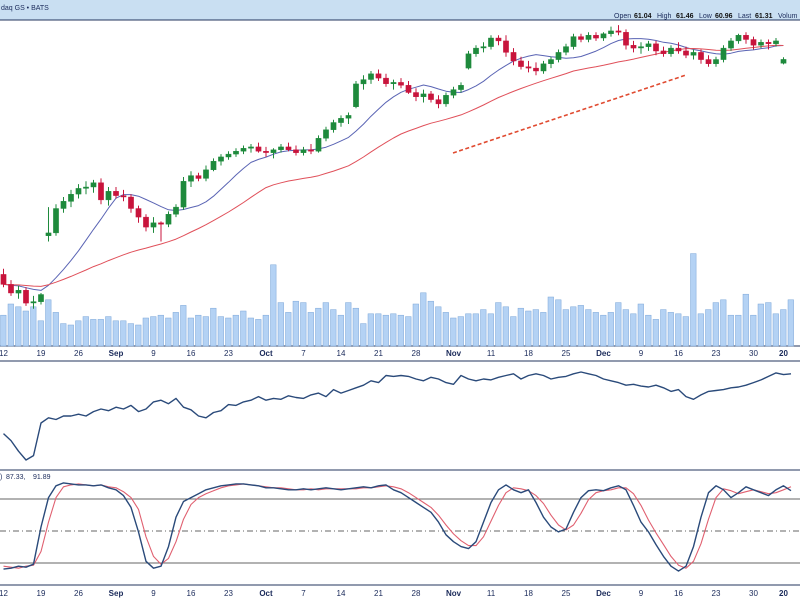 The image size is (800, 600). What do you see at coordinates (228, 353) in the screenshot?
I see `date-tick-label: 23` at bounding box center [228, 353].